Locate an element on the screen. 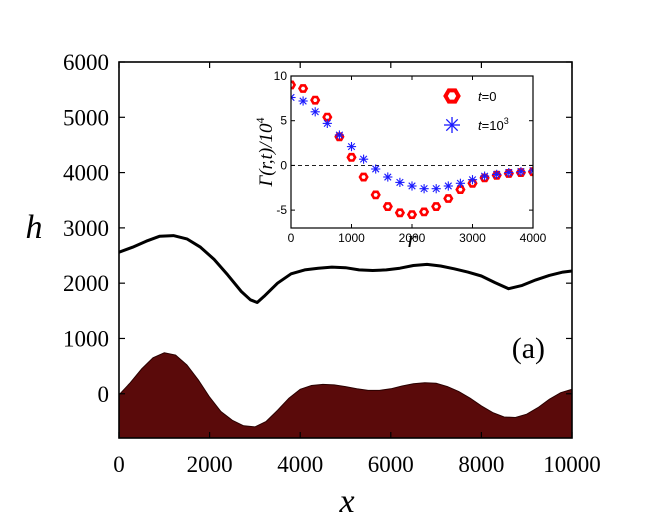 This screenshot has height=525, width=664. inset-x-axis-label: r is located at coordinates (412, 240).